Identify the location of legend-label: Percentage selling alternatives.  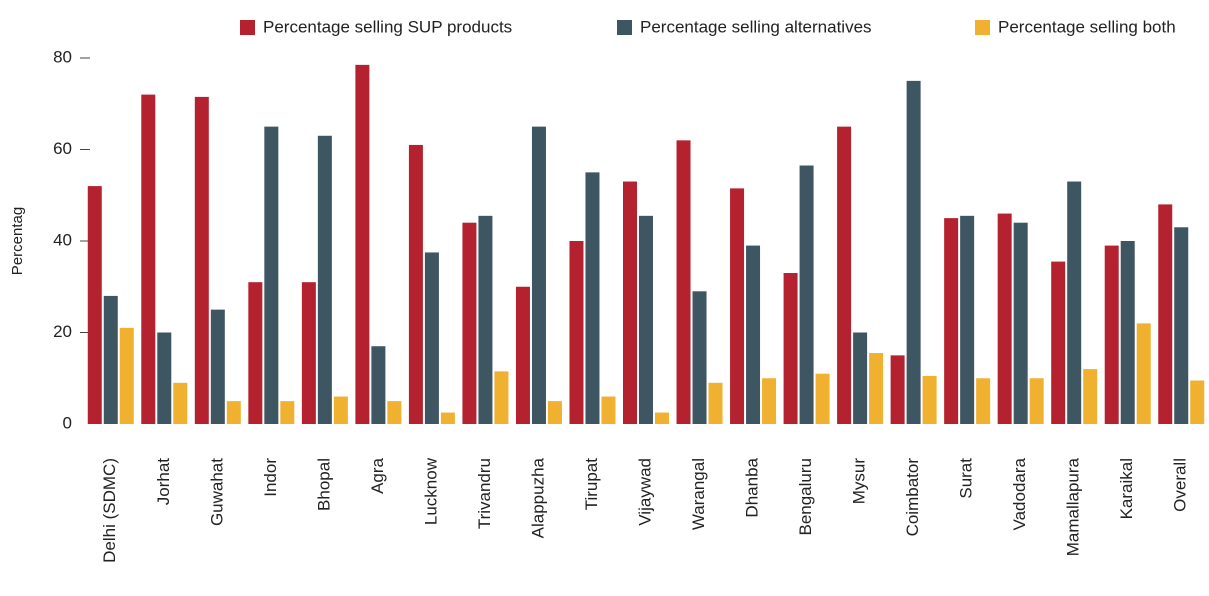
(756, 26).